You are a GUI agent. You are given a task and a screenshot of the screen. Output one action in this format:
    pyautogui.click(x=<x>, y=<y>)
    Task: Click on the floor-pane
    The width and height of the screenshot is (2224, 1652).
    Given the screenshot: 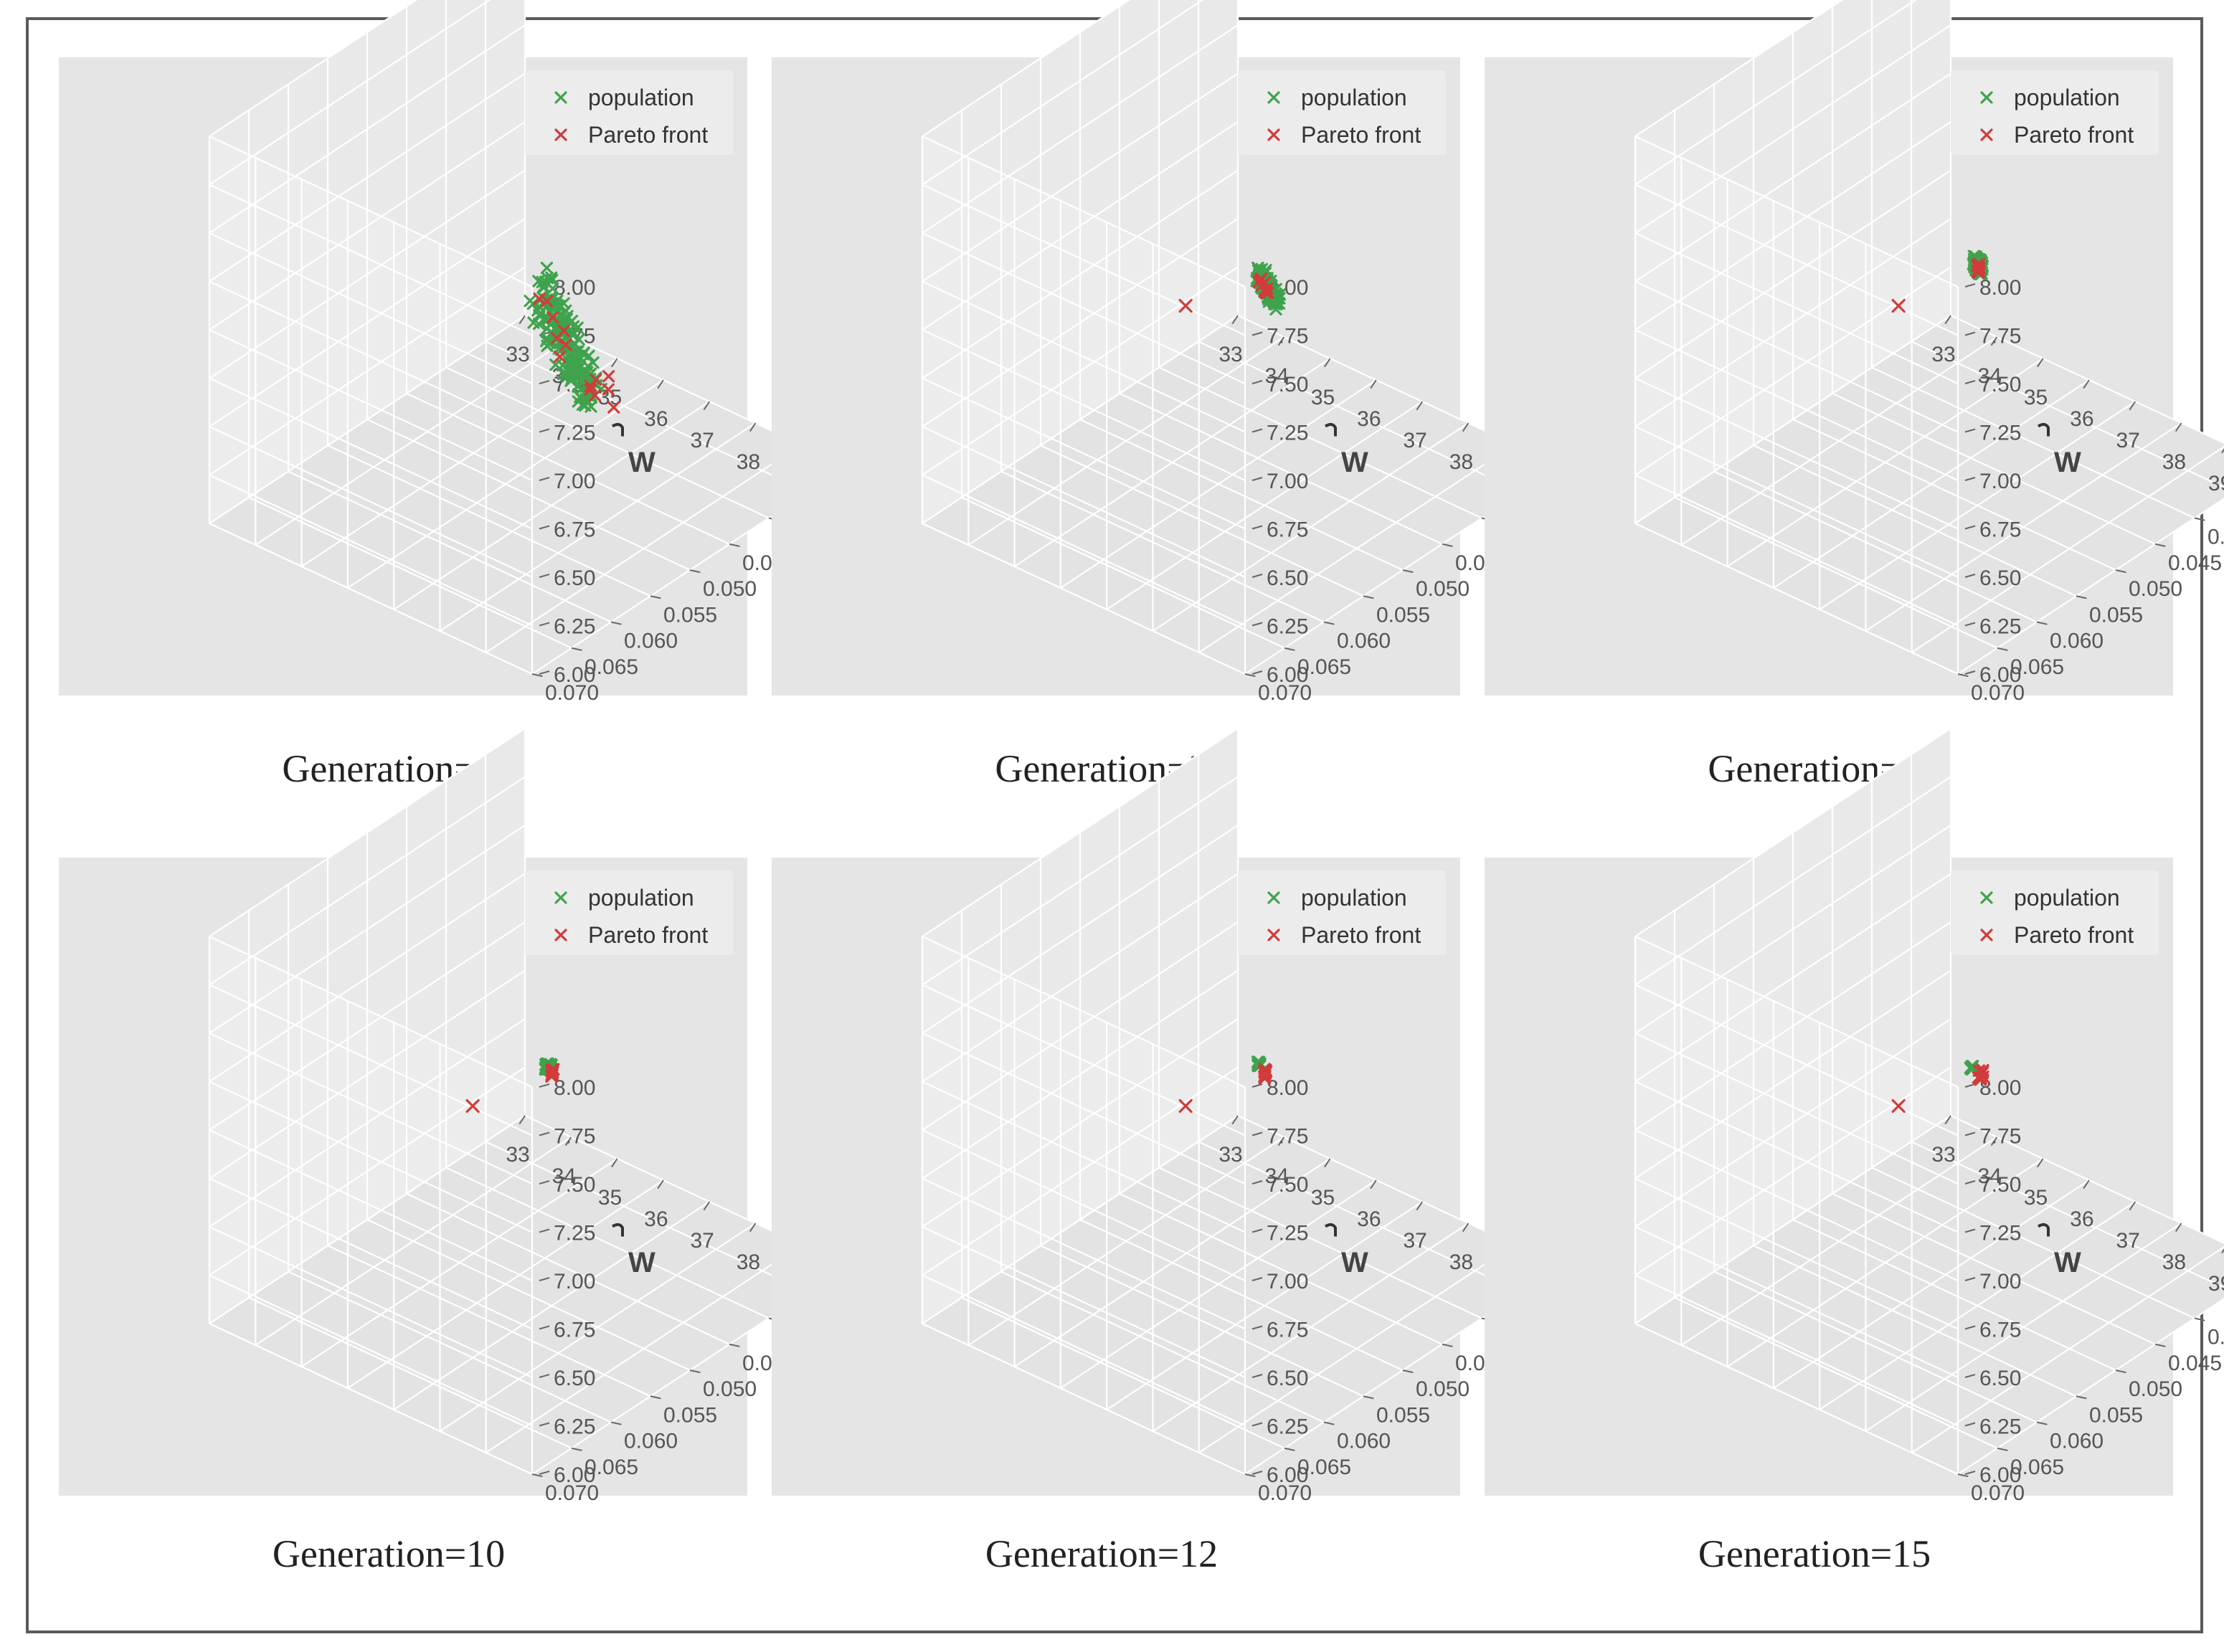 What is the action you would take?
    pyautogui.click(x=1929, y=1295)
    